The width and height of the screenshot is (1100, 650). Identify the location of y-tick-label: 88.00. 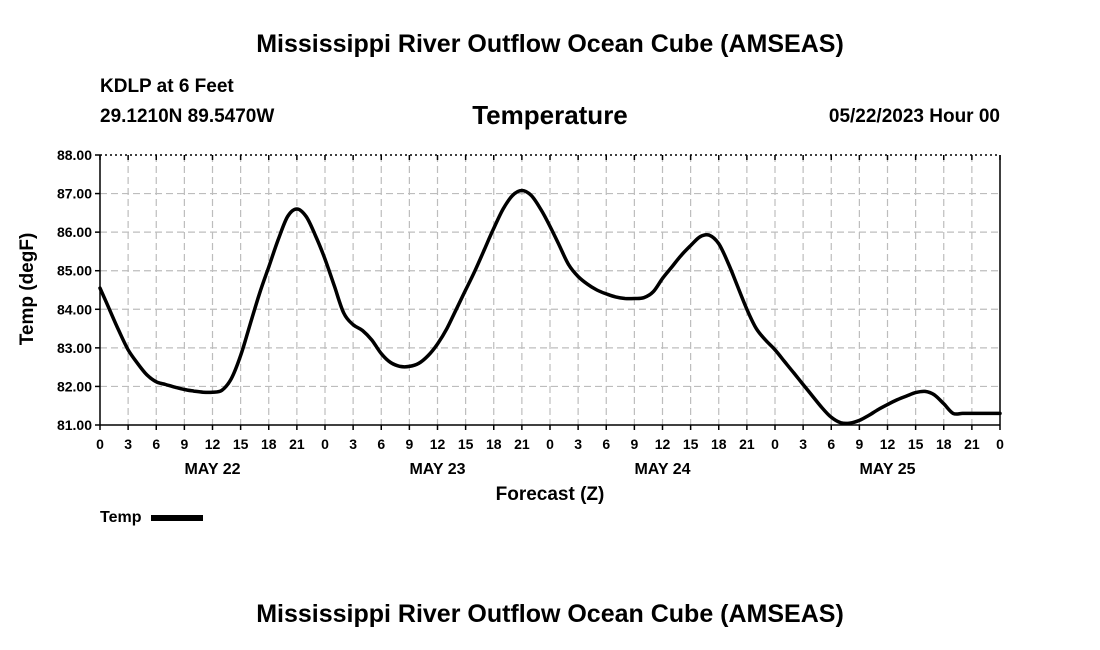
(74, 155).